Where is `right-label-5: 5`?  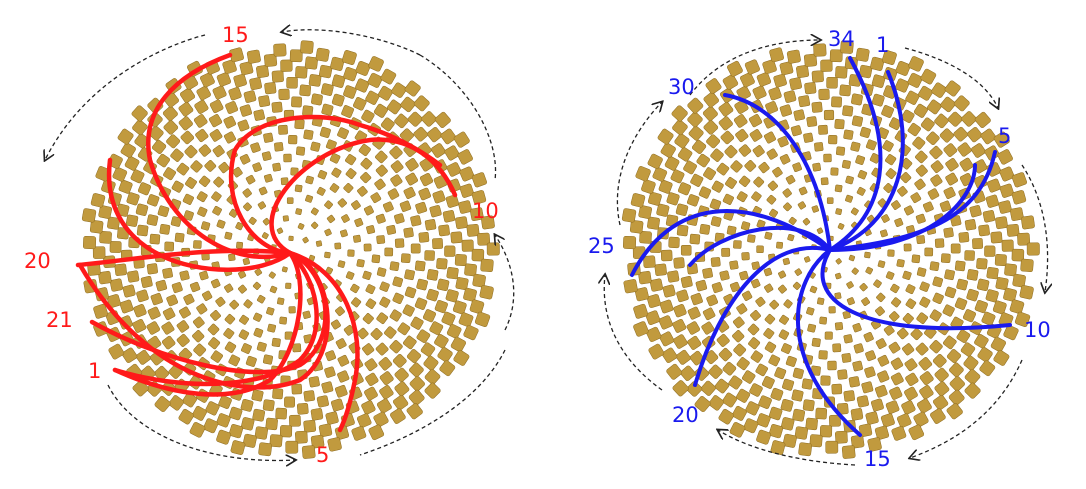
right-label-5: 5 is located at coordinates (1004, 136).